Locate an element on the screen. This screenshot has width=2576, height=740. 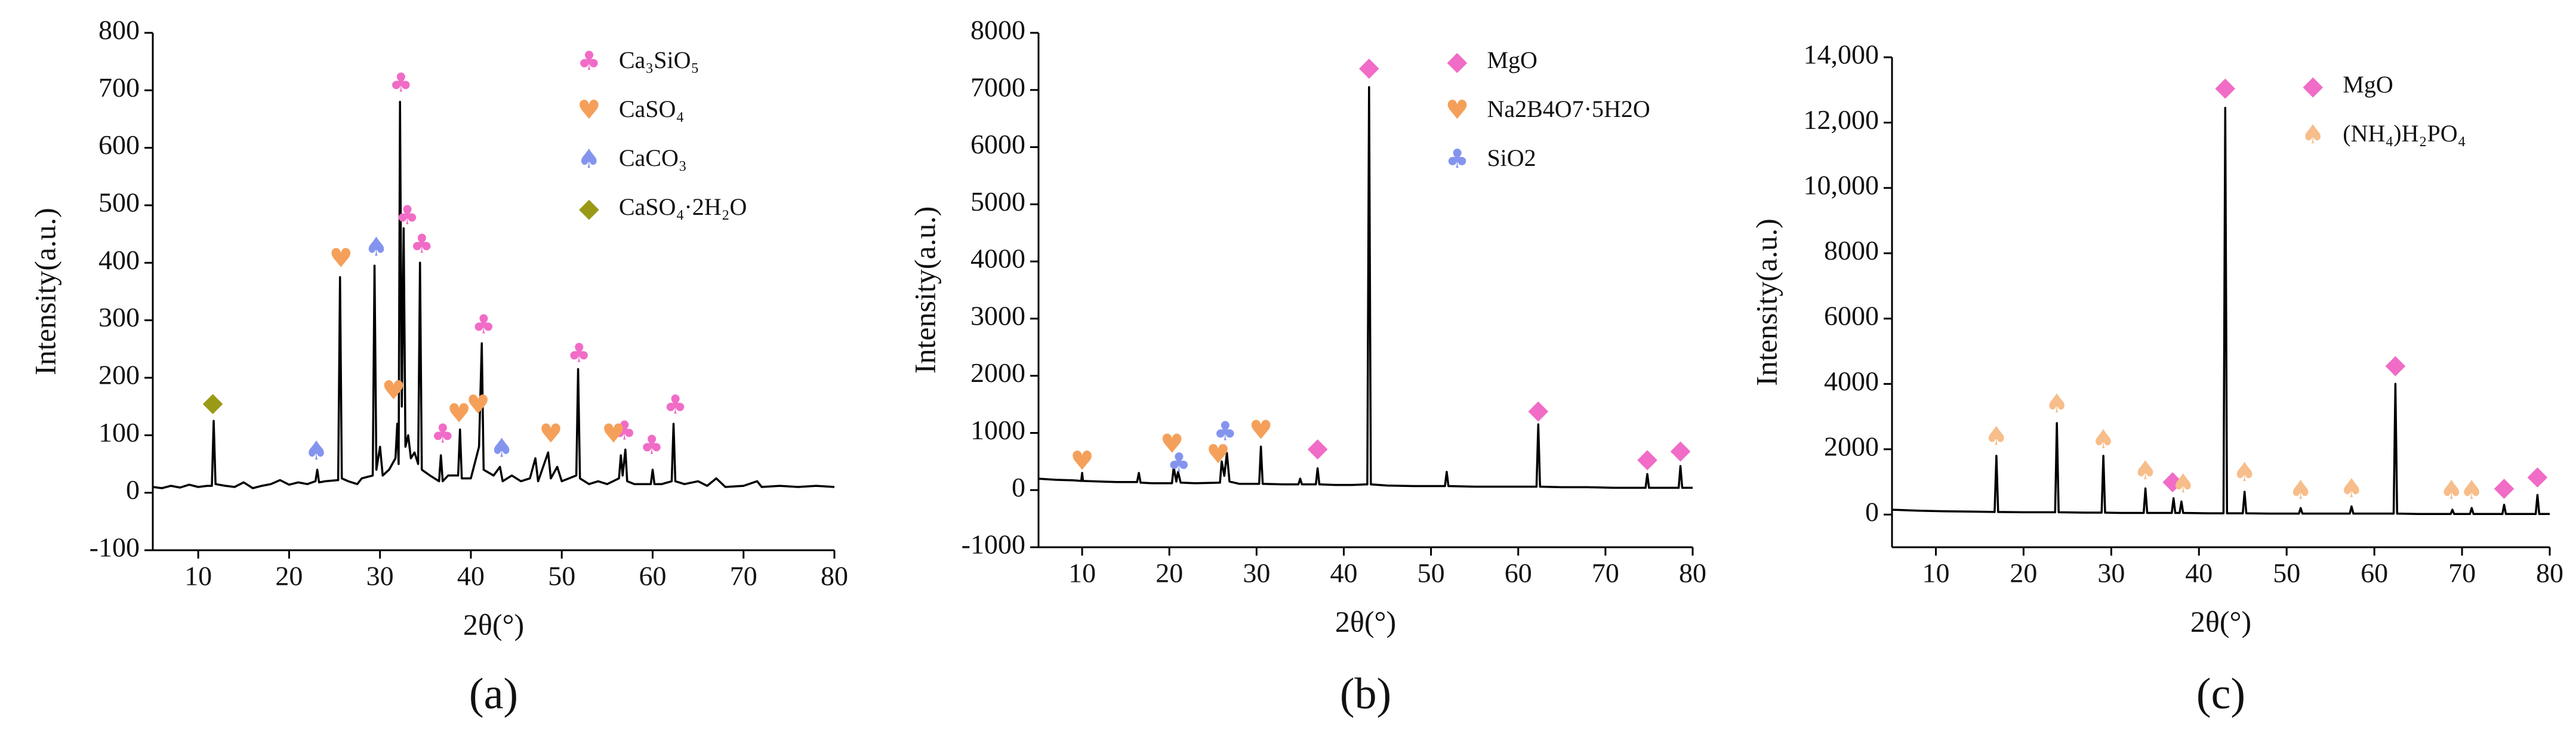
legend-label: MgO is located at coordinates (1512, 60).